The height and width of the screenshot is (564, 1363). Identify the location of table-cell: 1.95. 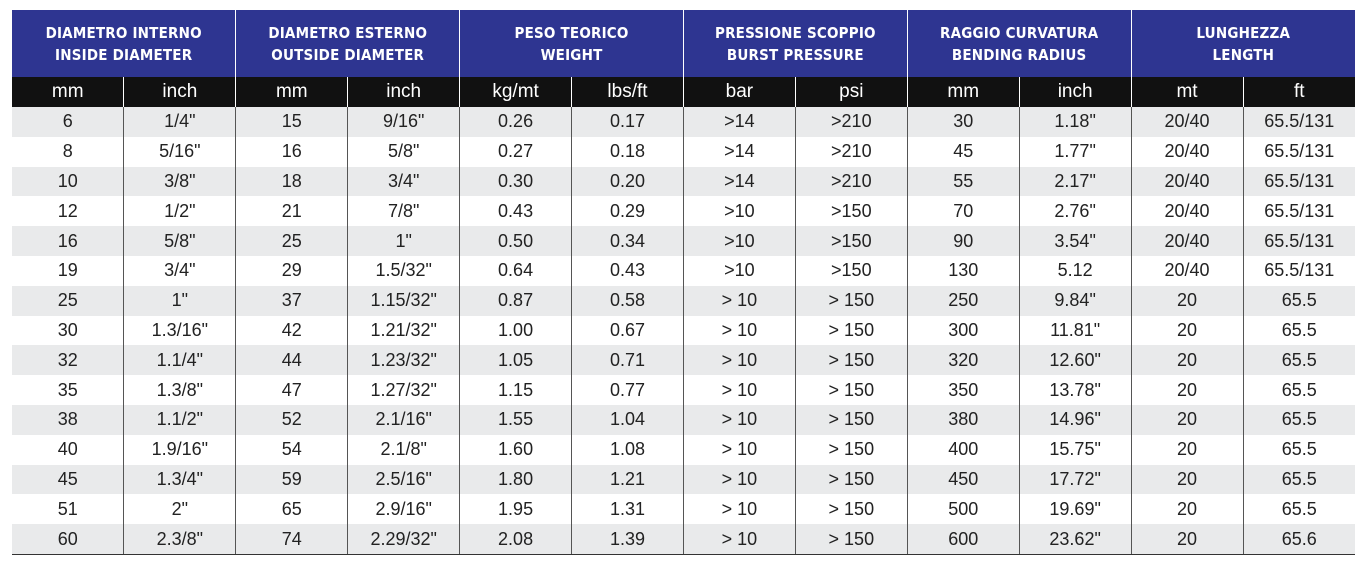
(516, 509).